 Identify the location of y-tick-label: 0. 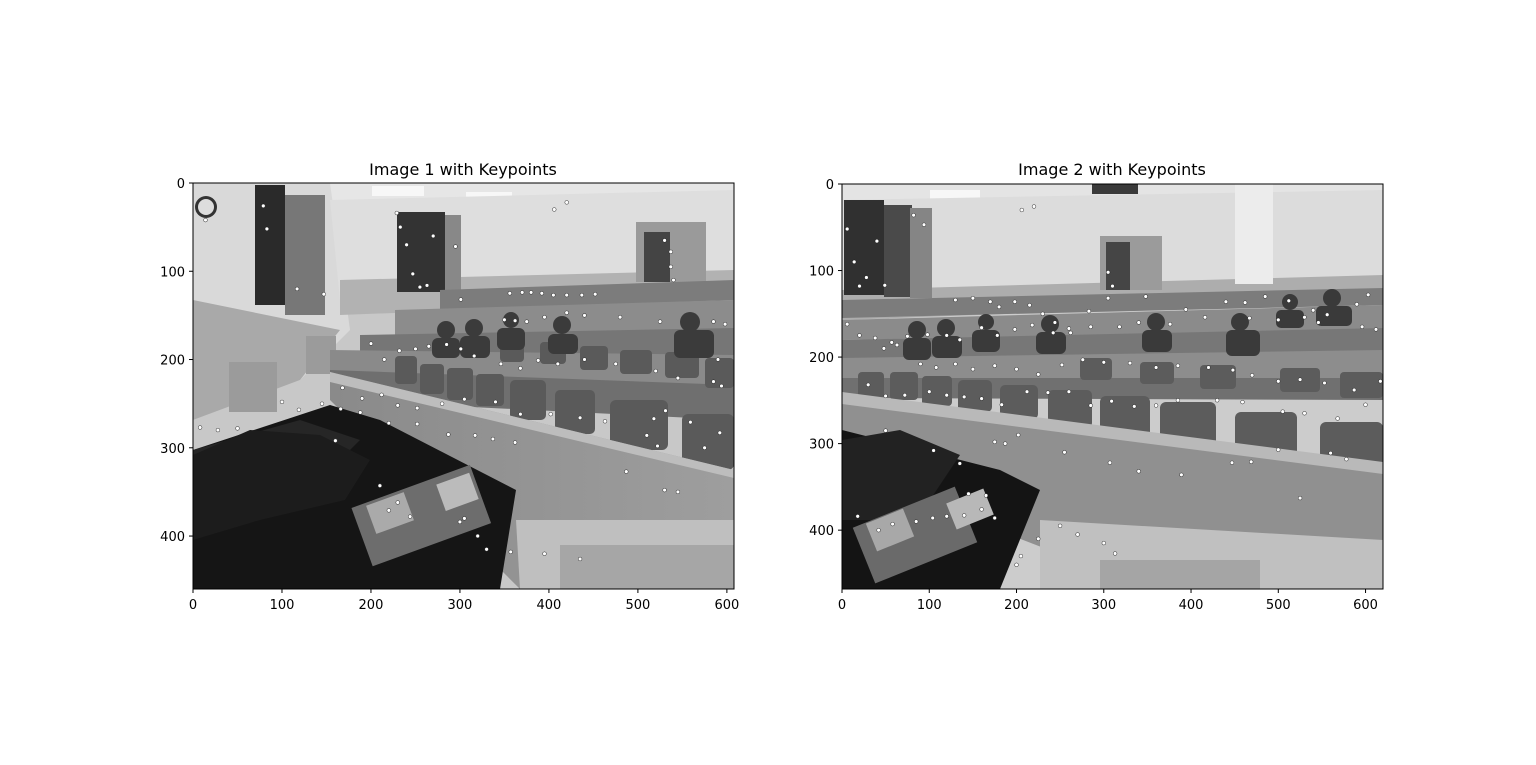
(830, 185).